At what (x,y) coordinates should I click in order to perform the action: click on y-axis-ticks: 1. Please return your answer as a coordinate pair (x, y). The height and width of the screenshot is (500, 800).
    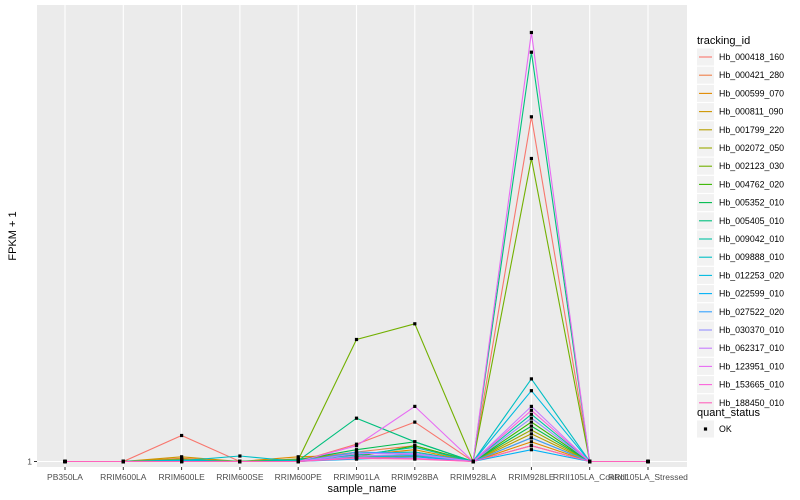
    Looking at the image, I should click on (32, 461).